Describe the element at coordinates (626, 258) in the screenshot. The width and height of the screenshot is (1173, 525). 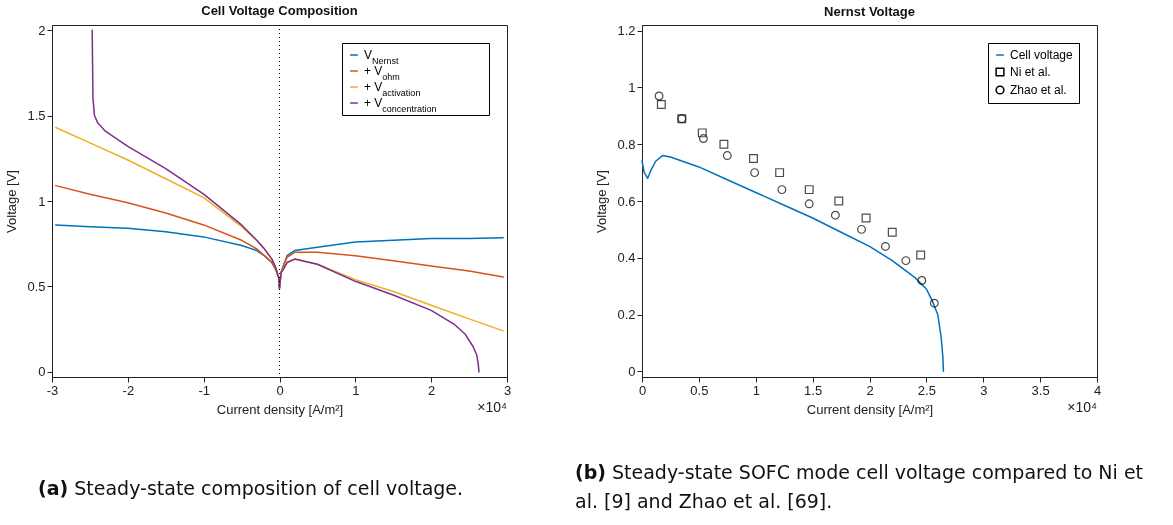
I see `y-tick-label: 0.4` at that location.